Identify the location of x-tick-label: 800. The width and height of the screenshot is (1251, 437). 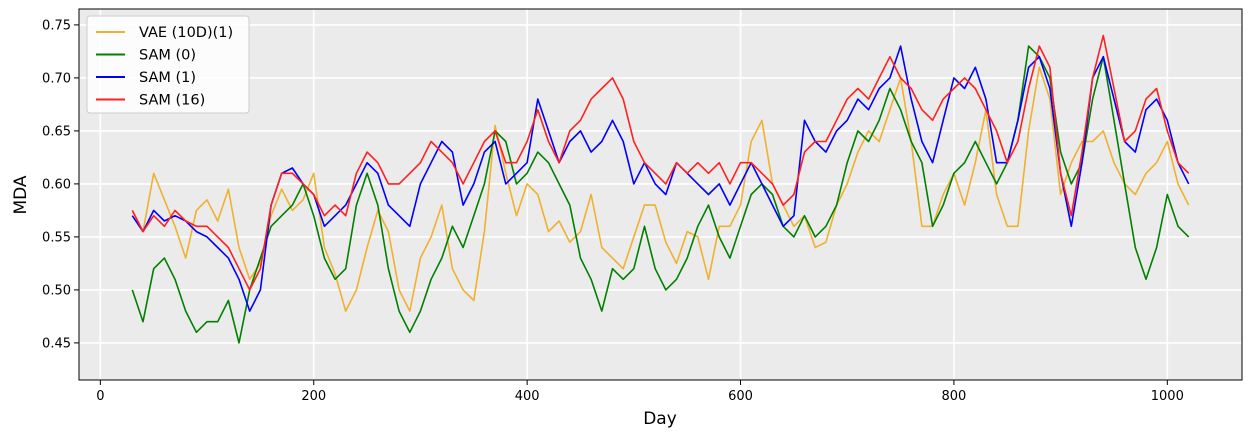
(954, 396).